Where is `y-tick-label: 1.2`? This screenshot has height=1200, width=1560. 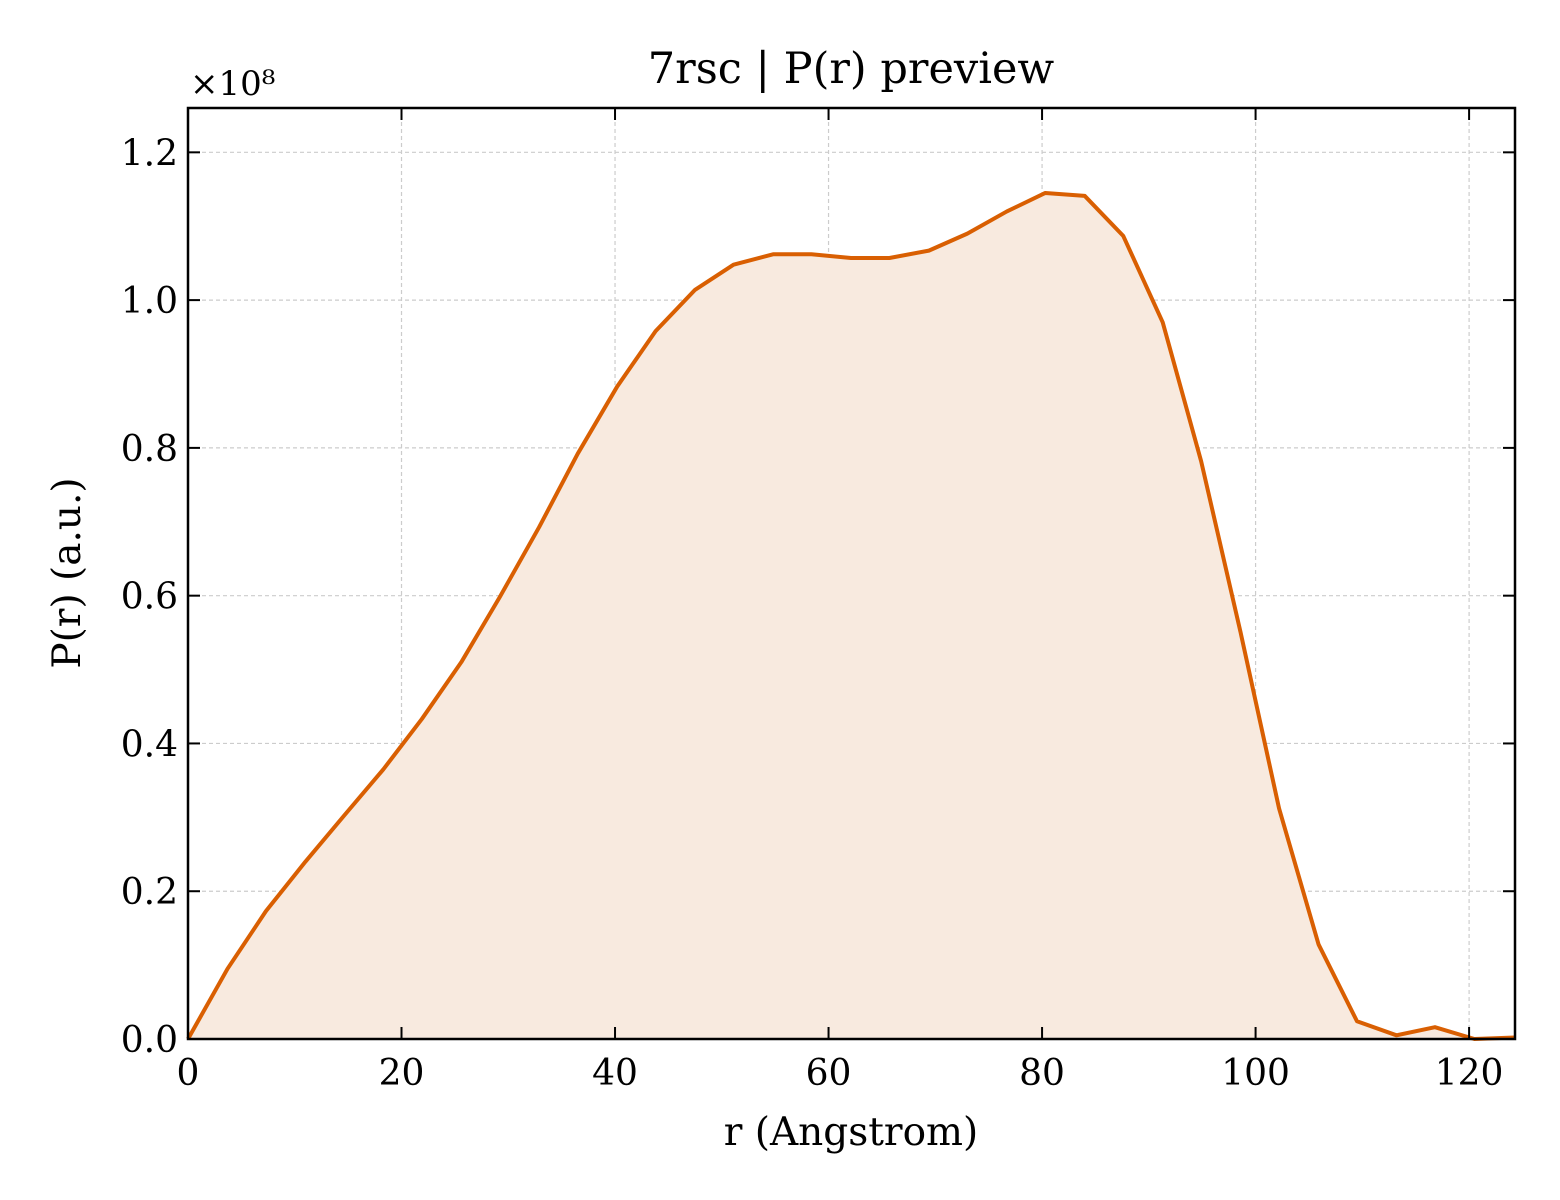
y-tick-label: 1.2 is located at coordinates (149, 153).